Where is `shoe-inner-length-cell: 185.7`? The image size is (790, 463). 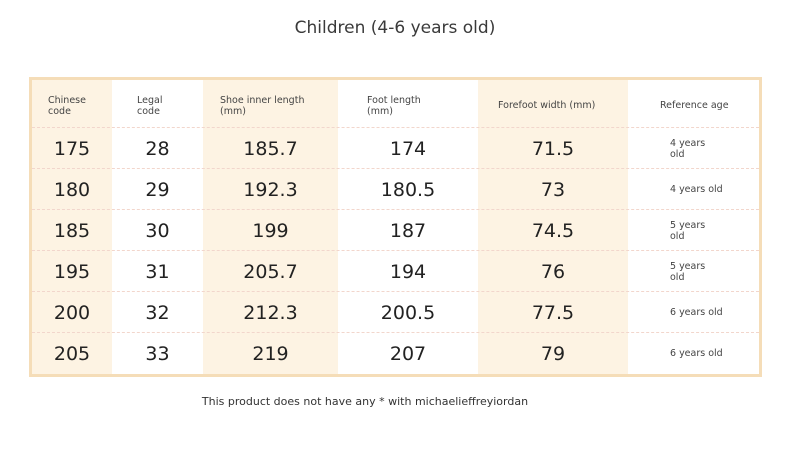
shoe-inner-length-cell: 185.7 is located at coordinates (270, 148).